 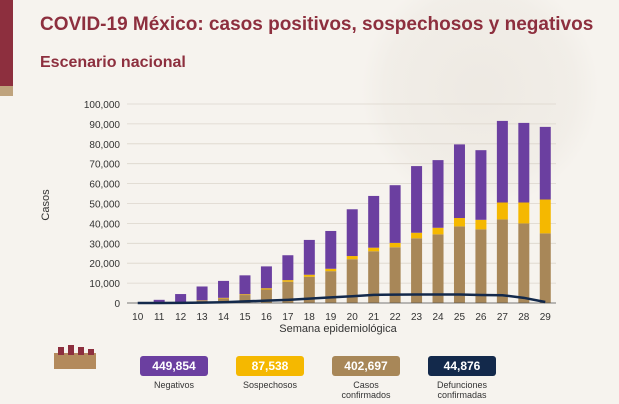 I want to click on y-tick-label: 70,000, so click(x=104, y=165).